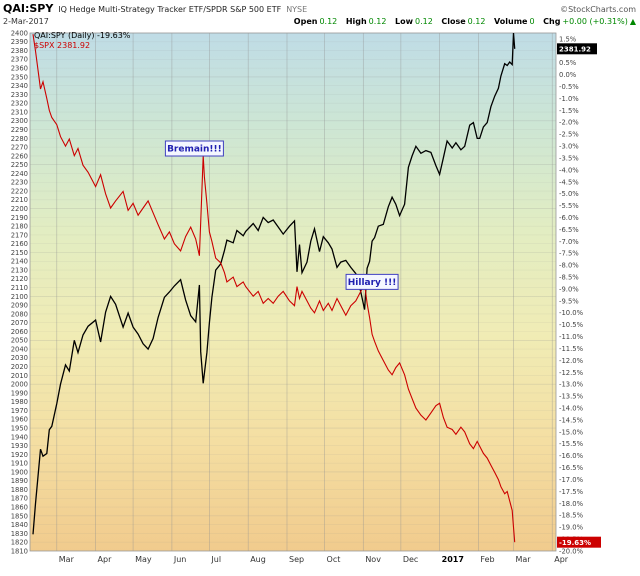 The width and height of the screenshot is (640, 576). I want to click on svg-text: 2140, so click(19, 262).